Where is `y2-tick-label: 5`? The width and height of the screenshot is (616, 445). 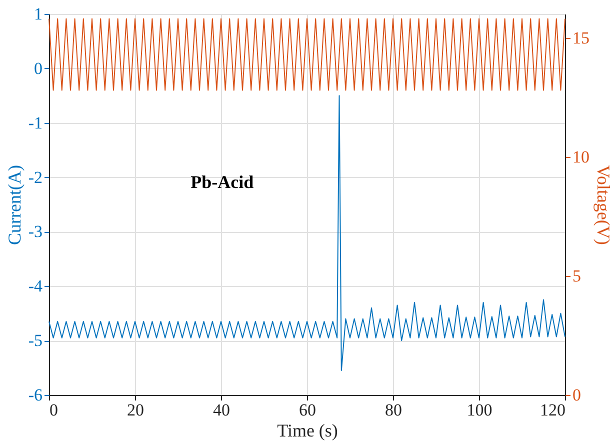 y2-tick-label: 5 is located at coordinates (576, 276).